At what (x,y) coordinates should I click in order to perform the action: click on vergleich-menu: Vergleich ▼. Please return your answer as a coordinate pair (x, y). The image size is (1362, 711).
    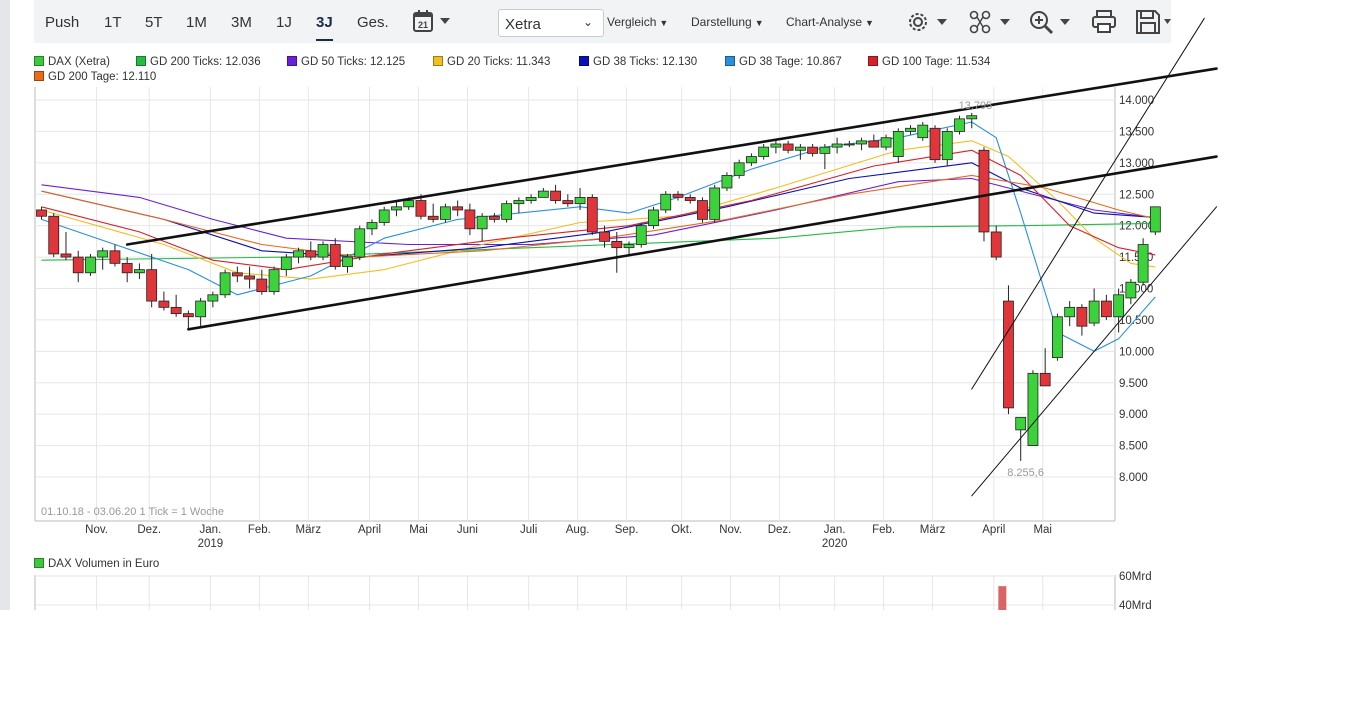
    Looking at the image, I should click on (637, 22).